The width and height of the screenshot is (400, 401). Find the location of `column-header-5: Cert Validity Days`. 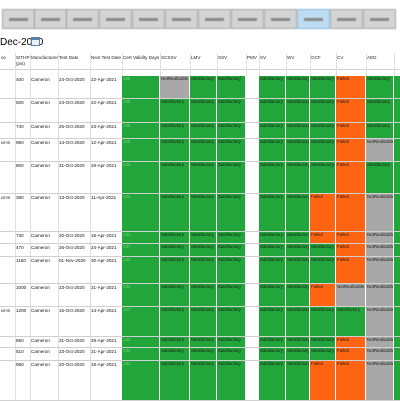

column-header-5: Cert Validity Days is located at coordinates (141, 57).